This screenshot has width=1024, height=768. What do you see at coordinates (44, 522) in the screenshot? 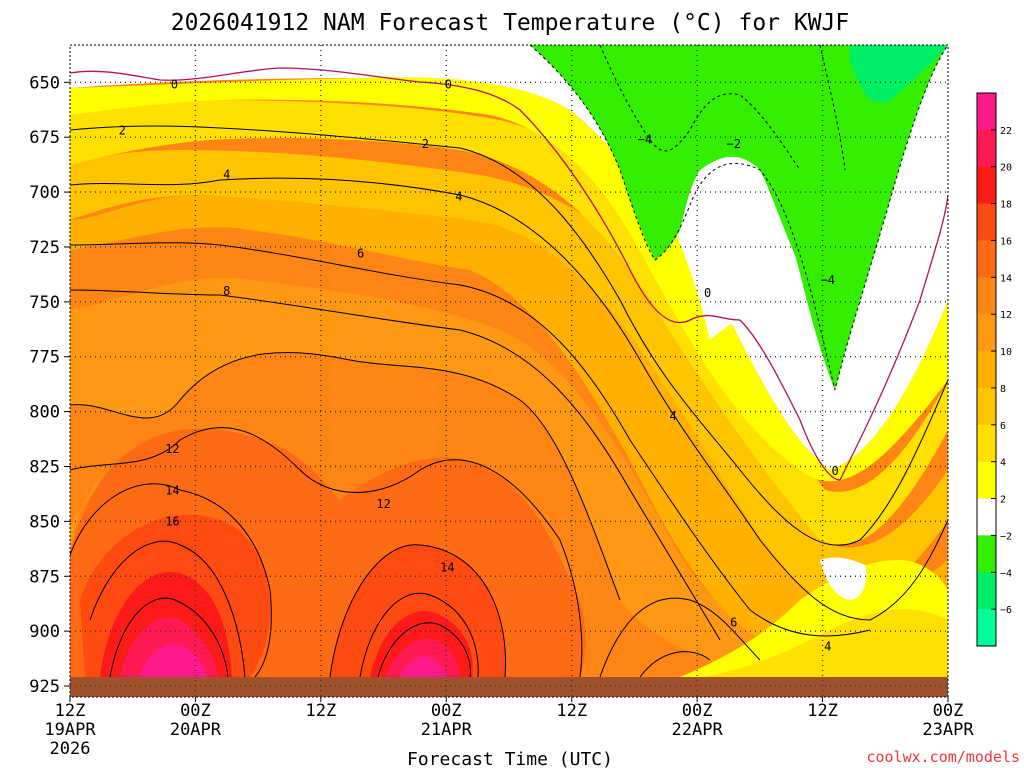
I see `y-tick-label: 850` at bounding box center [44, 522].